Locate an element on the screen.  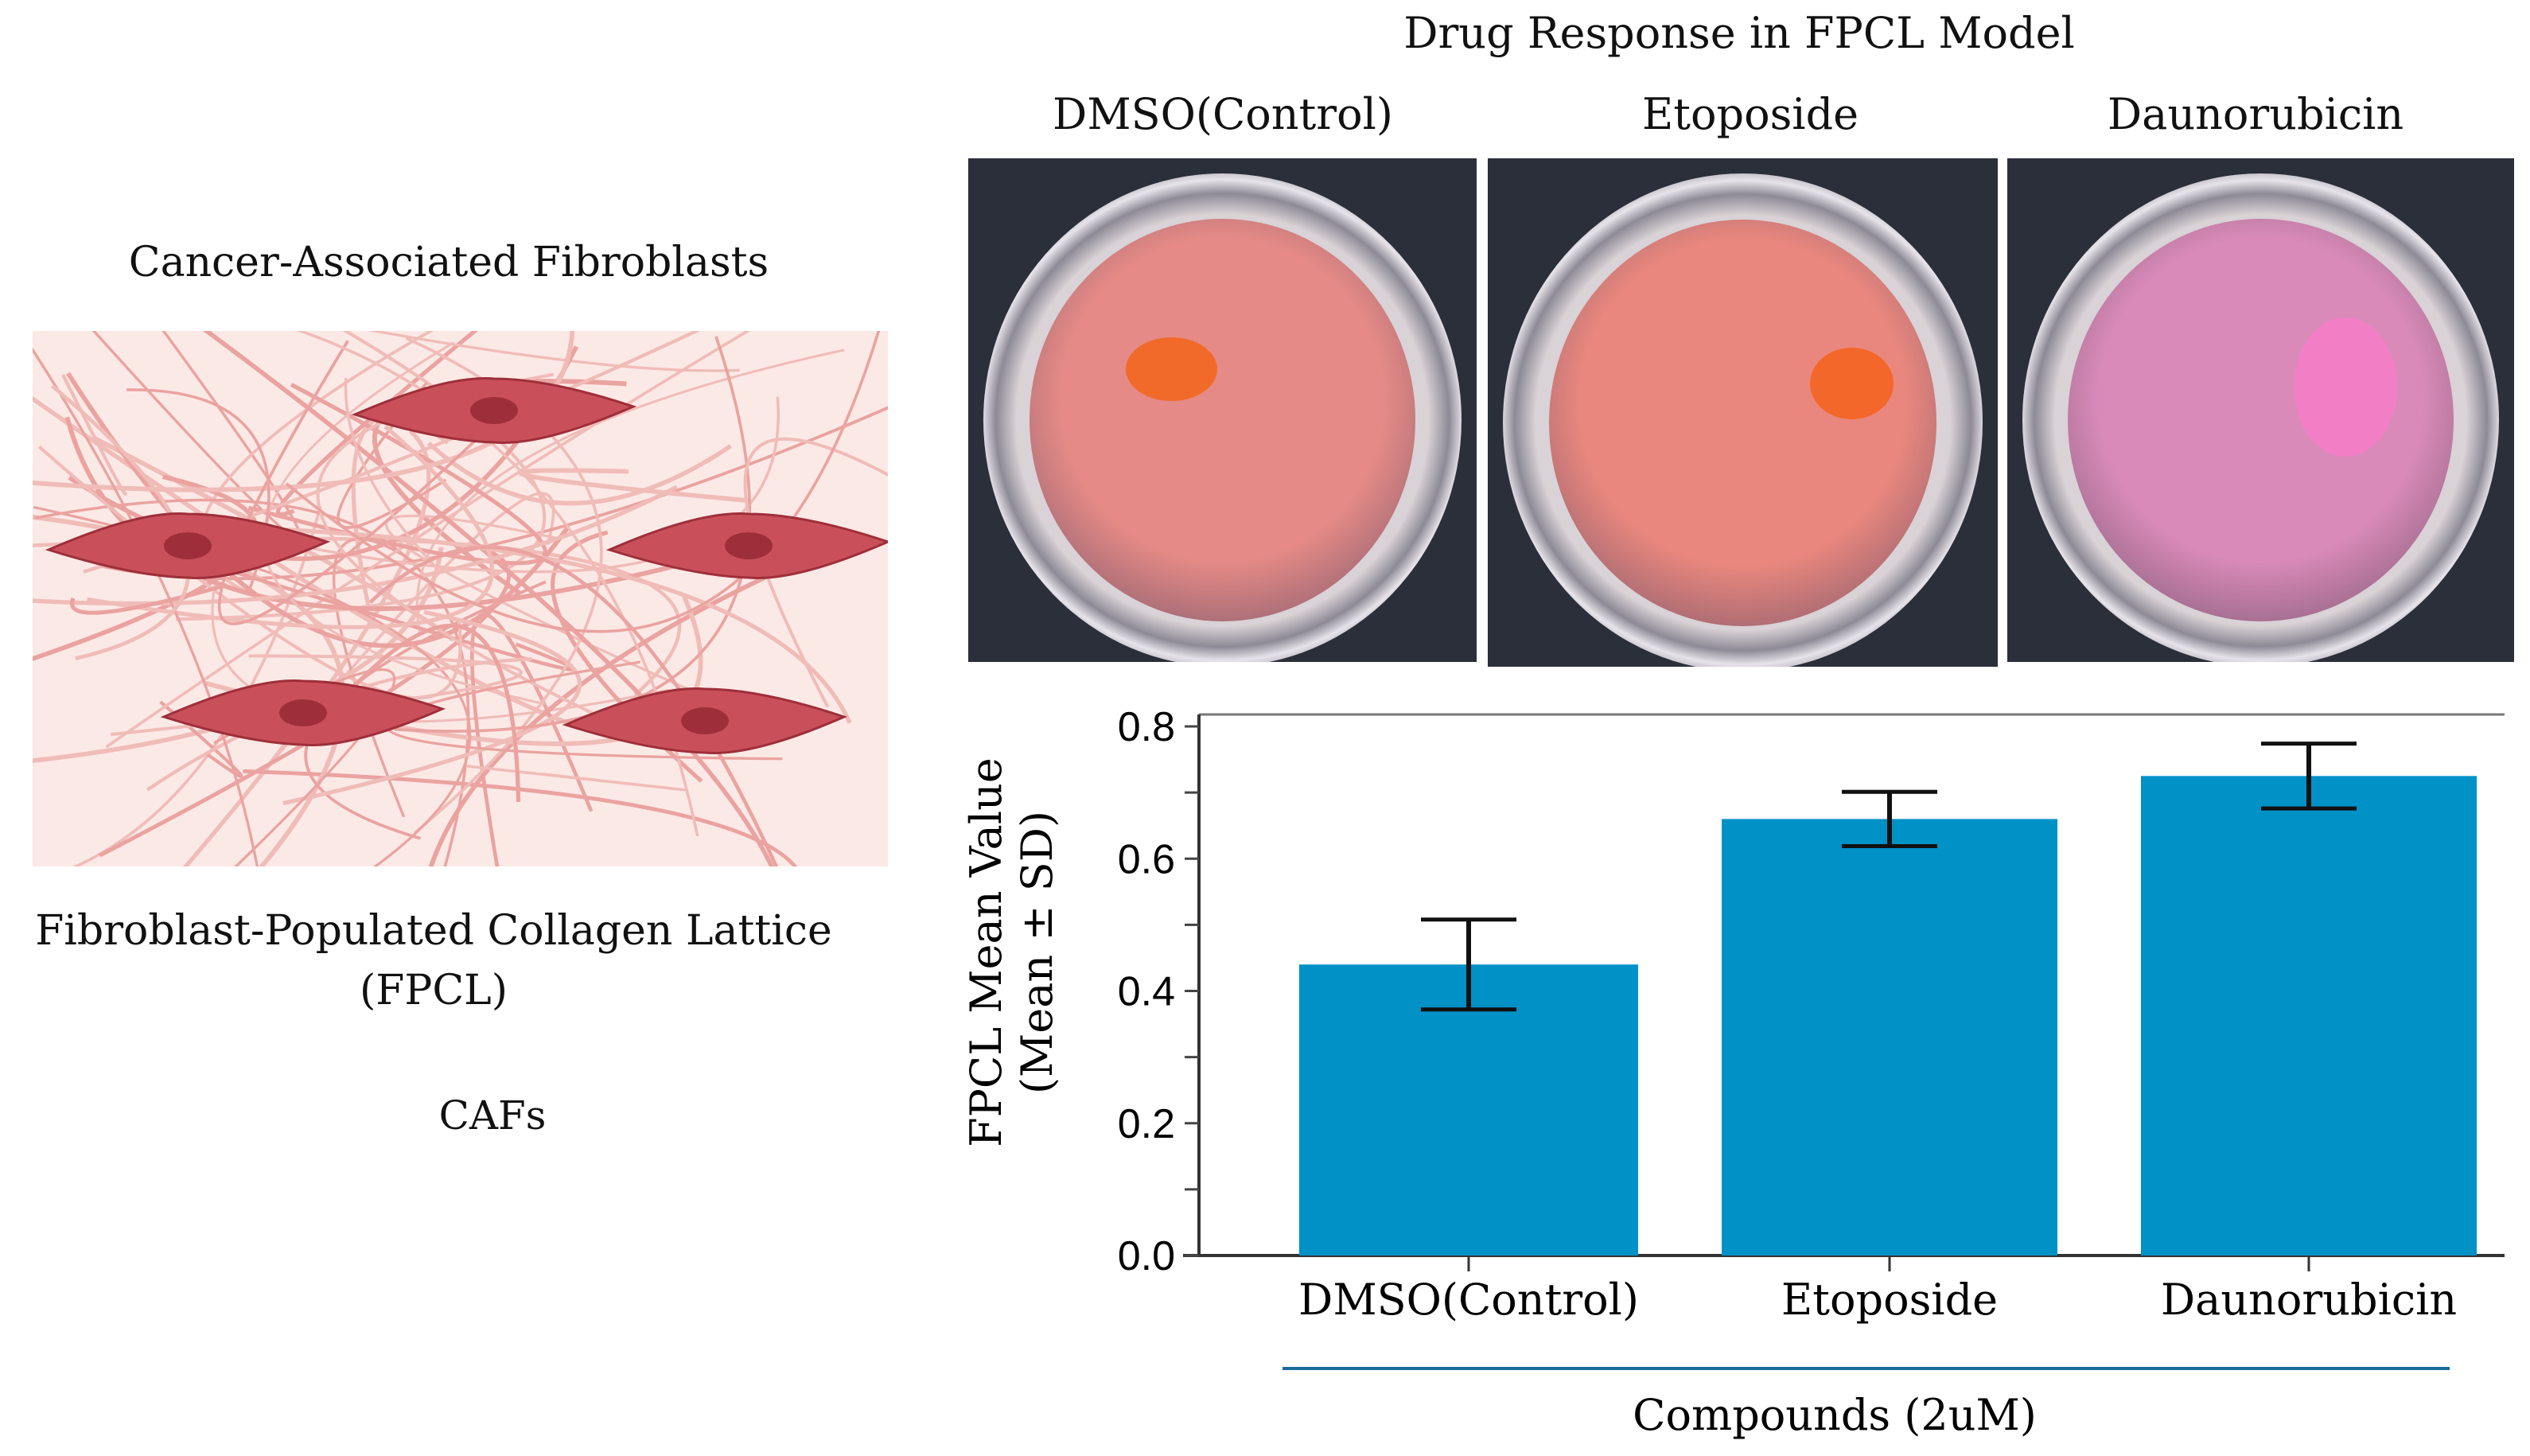
x-tick-label: DMSO(Control) is located at coordinates (1469, 1300).